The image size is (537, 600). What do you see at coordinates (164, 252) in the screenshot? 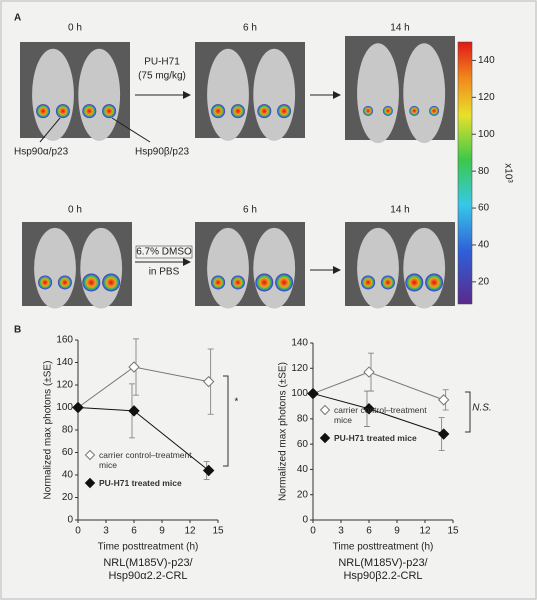
I see `control-label: 6.7% DMSO` at bounding box center [164, 252].